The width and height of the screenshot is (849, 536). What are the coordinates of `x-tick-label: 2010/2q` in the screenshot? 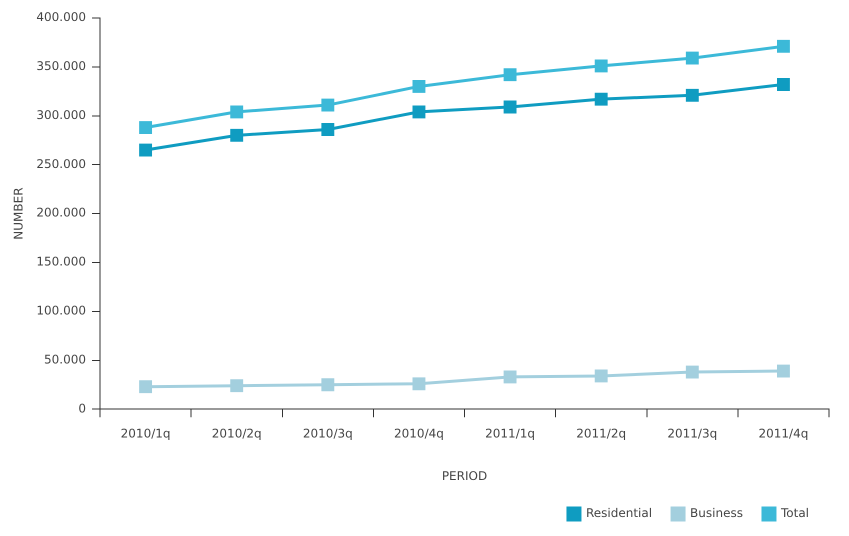 It's located at (237, 433).